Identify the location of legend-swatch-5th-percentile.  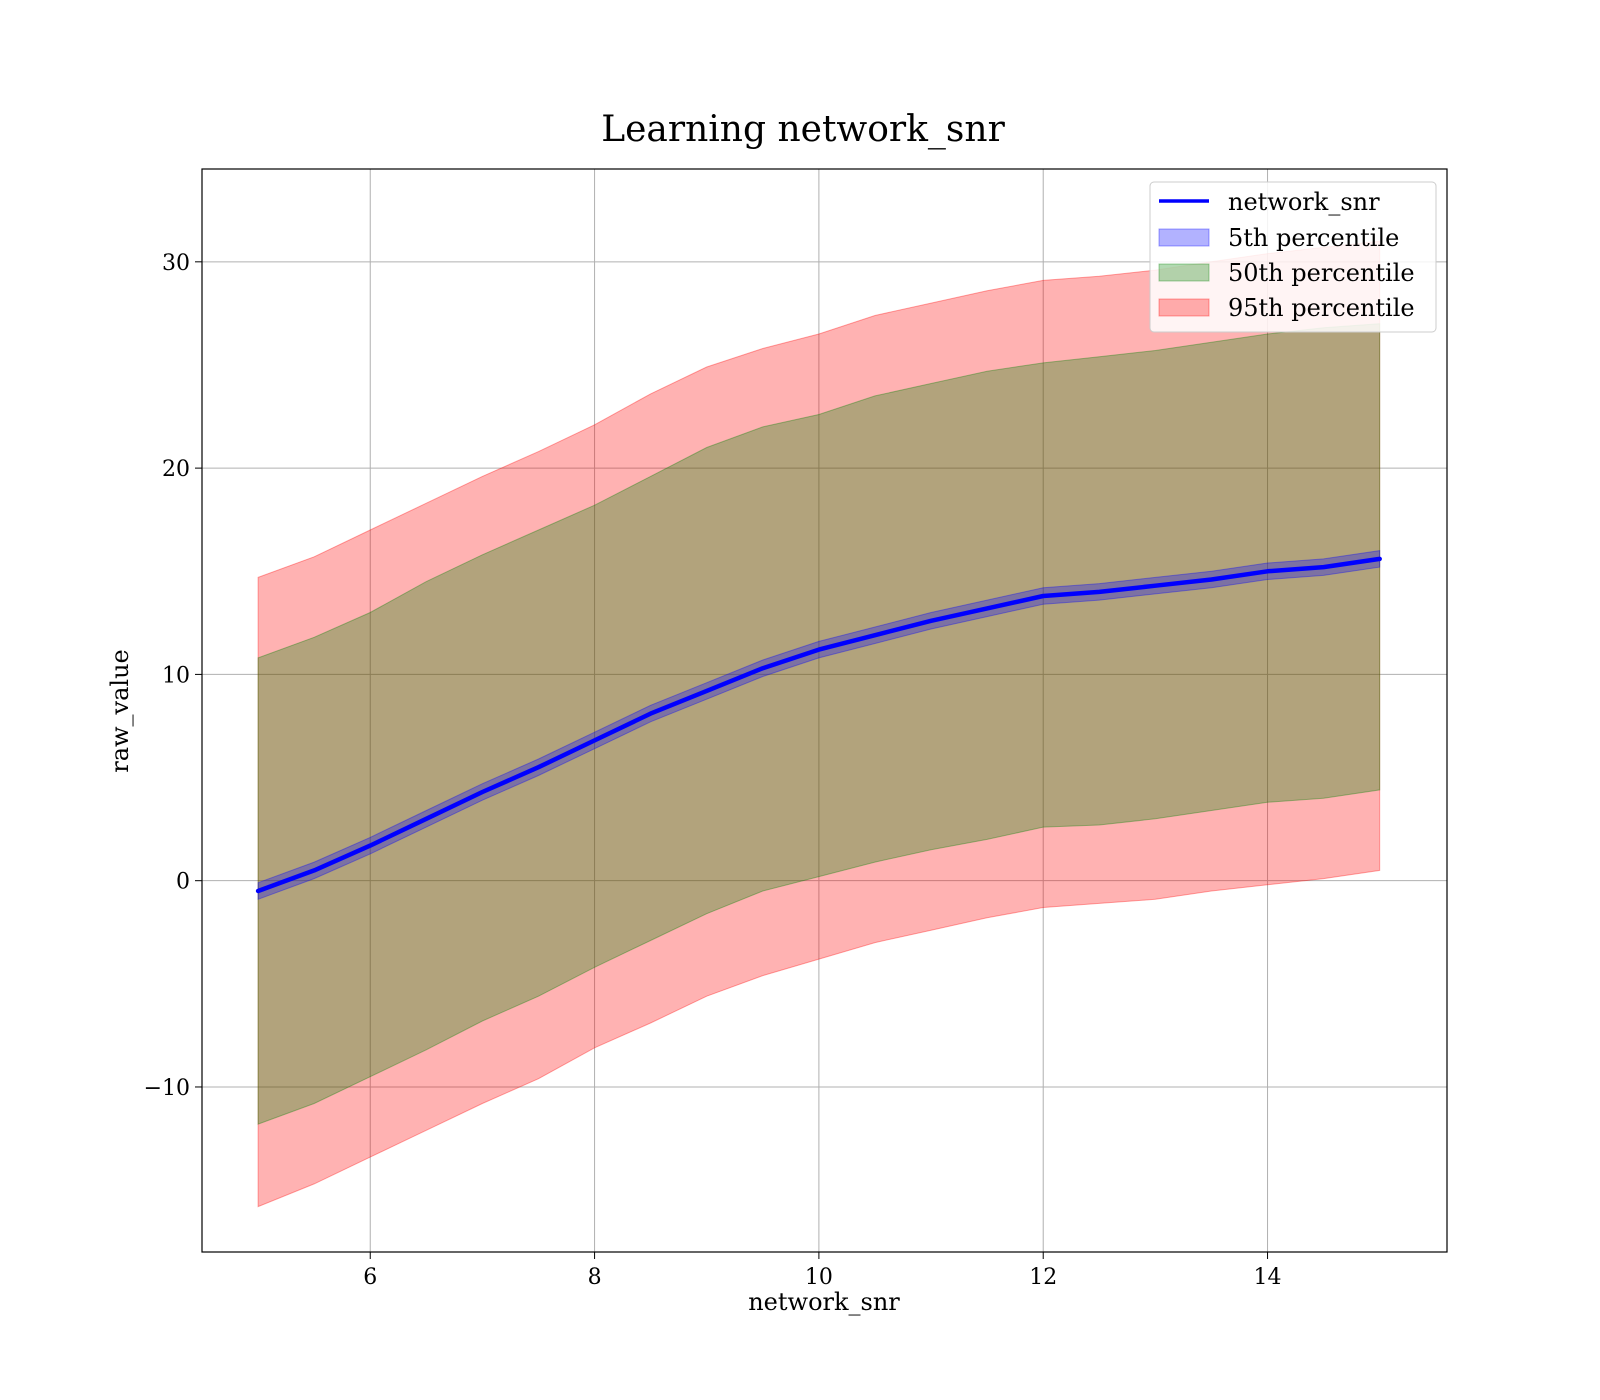
(1184, 237).